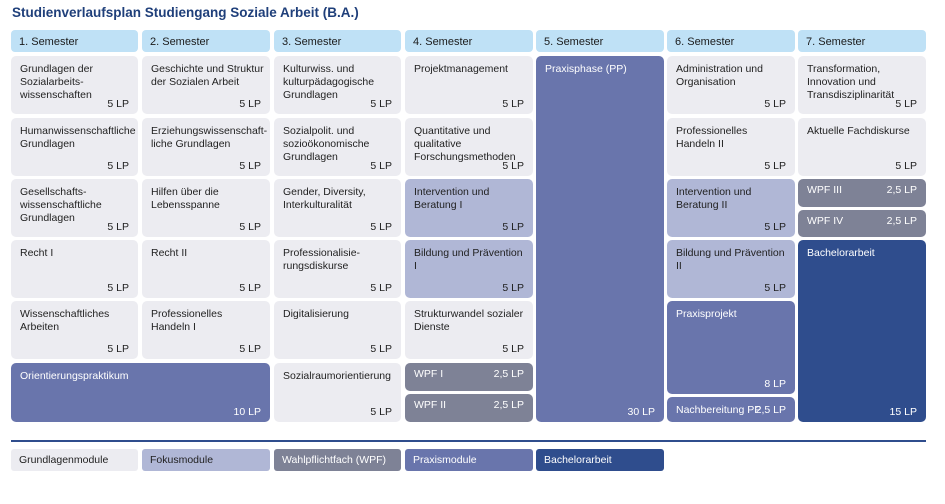 The width and height of the screenshot is (945, 504). I want to click on module-card-praxis: Praxisprojekt 8 LP, so click(731, 347).